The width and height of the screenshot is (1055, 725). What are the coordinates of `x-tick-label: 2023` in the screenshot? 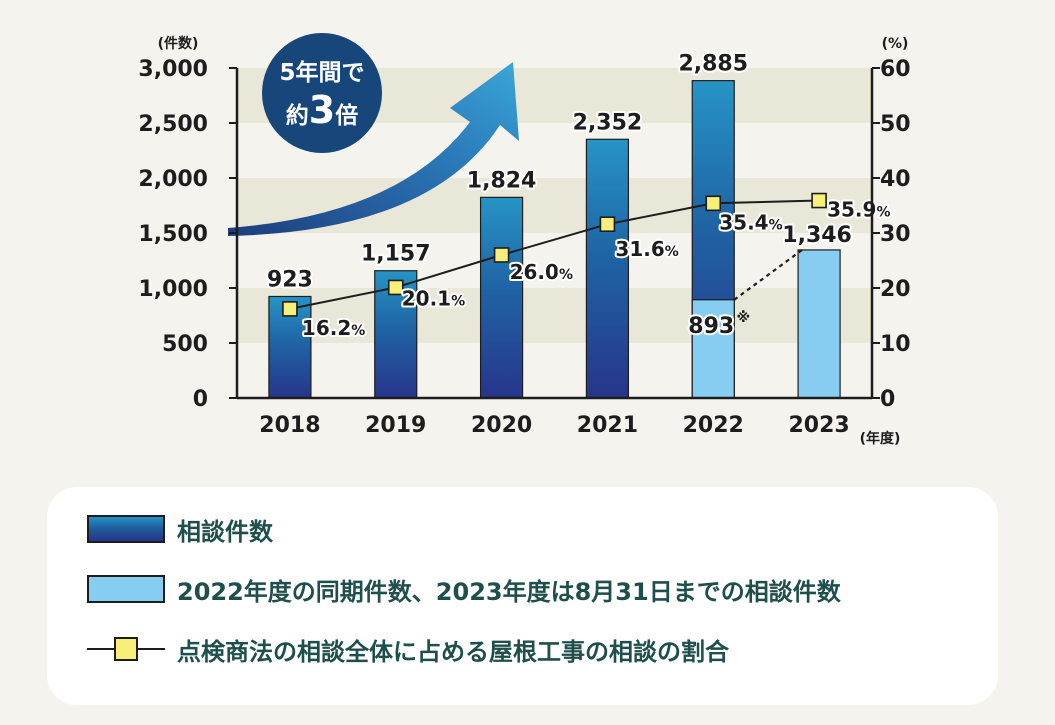 It's located at (818, 425).